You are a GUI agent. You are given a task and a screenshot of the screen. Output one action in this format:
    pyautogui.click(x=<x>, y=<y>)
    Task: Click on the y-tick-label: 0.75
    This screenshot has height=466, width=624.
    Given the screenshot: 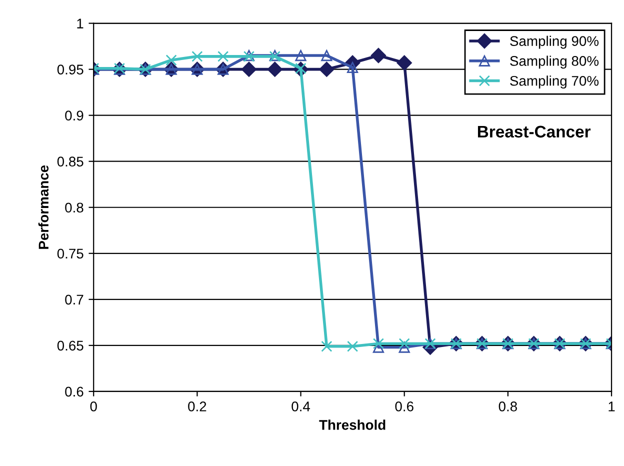 What is the action you would take?
    pyautogui.click(x=70, y=253)
    